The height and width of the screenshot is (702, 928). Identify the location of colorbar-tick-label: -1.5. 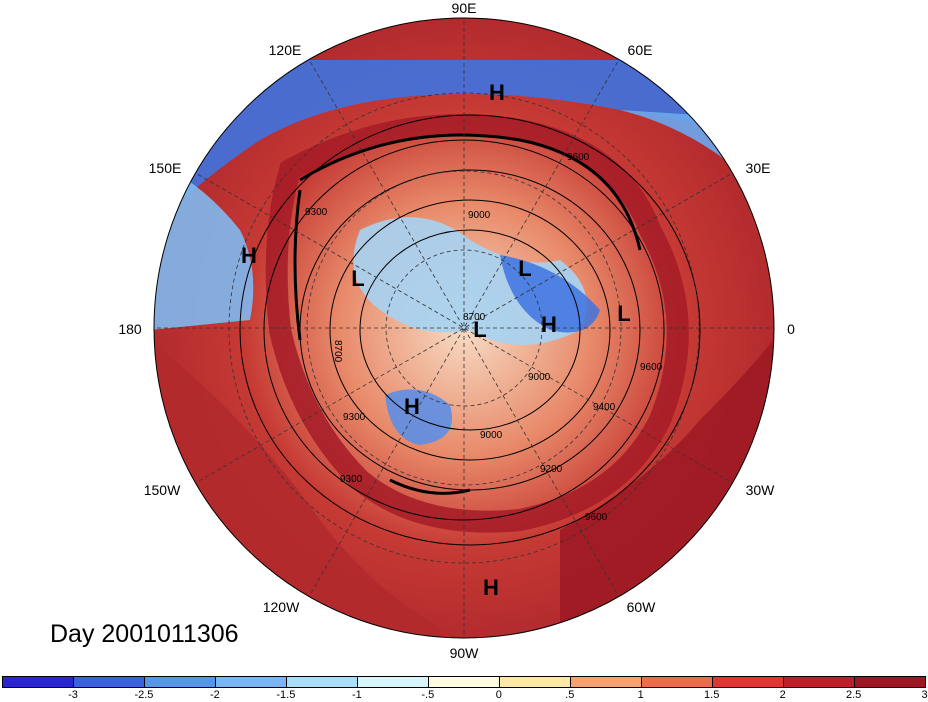
(286, 695).